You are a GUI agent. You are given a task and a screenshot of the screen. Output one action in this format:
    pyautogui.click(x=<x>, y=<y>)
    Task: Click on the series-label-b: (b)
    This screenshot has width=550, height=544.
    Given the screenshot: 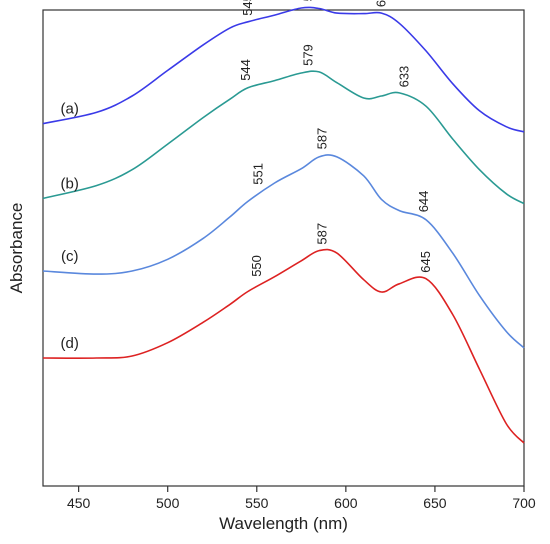 What is the action you would take?
    pyautogui.click(x=70, y=183)
    